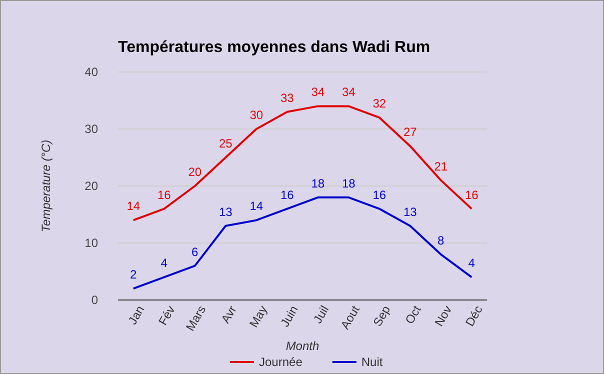  What do you see at coordinates (94, 299) in the screenshot?
I see `y-tick-label: 0` at bounding box center [94, 299].